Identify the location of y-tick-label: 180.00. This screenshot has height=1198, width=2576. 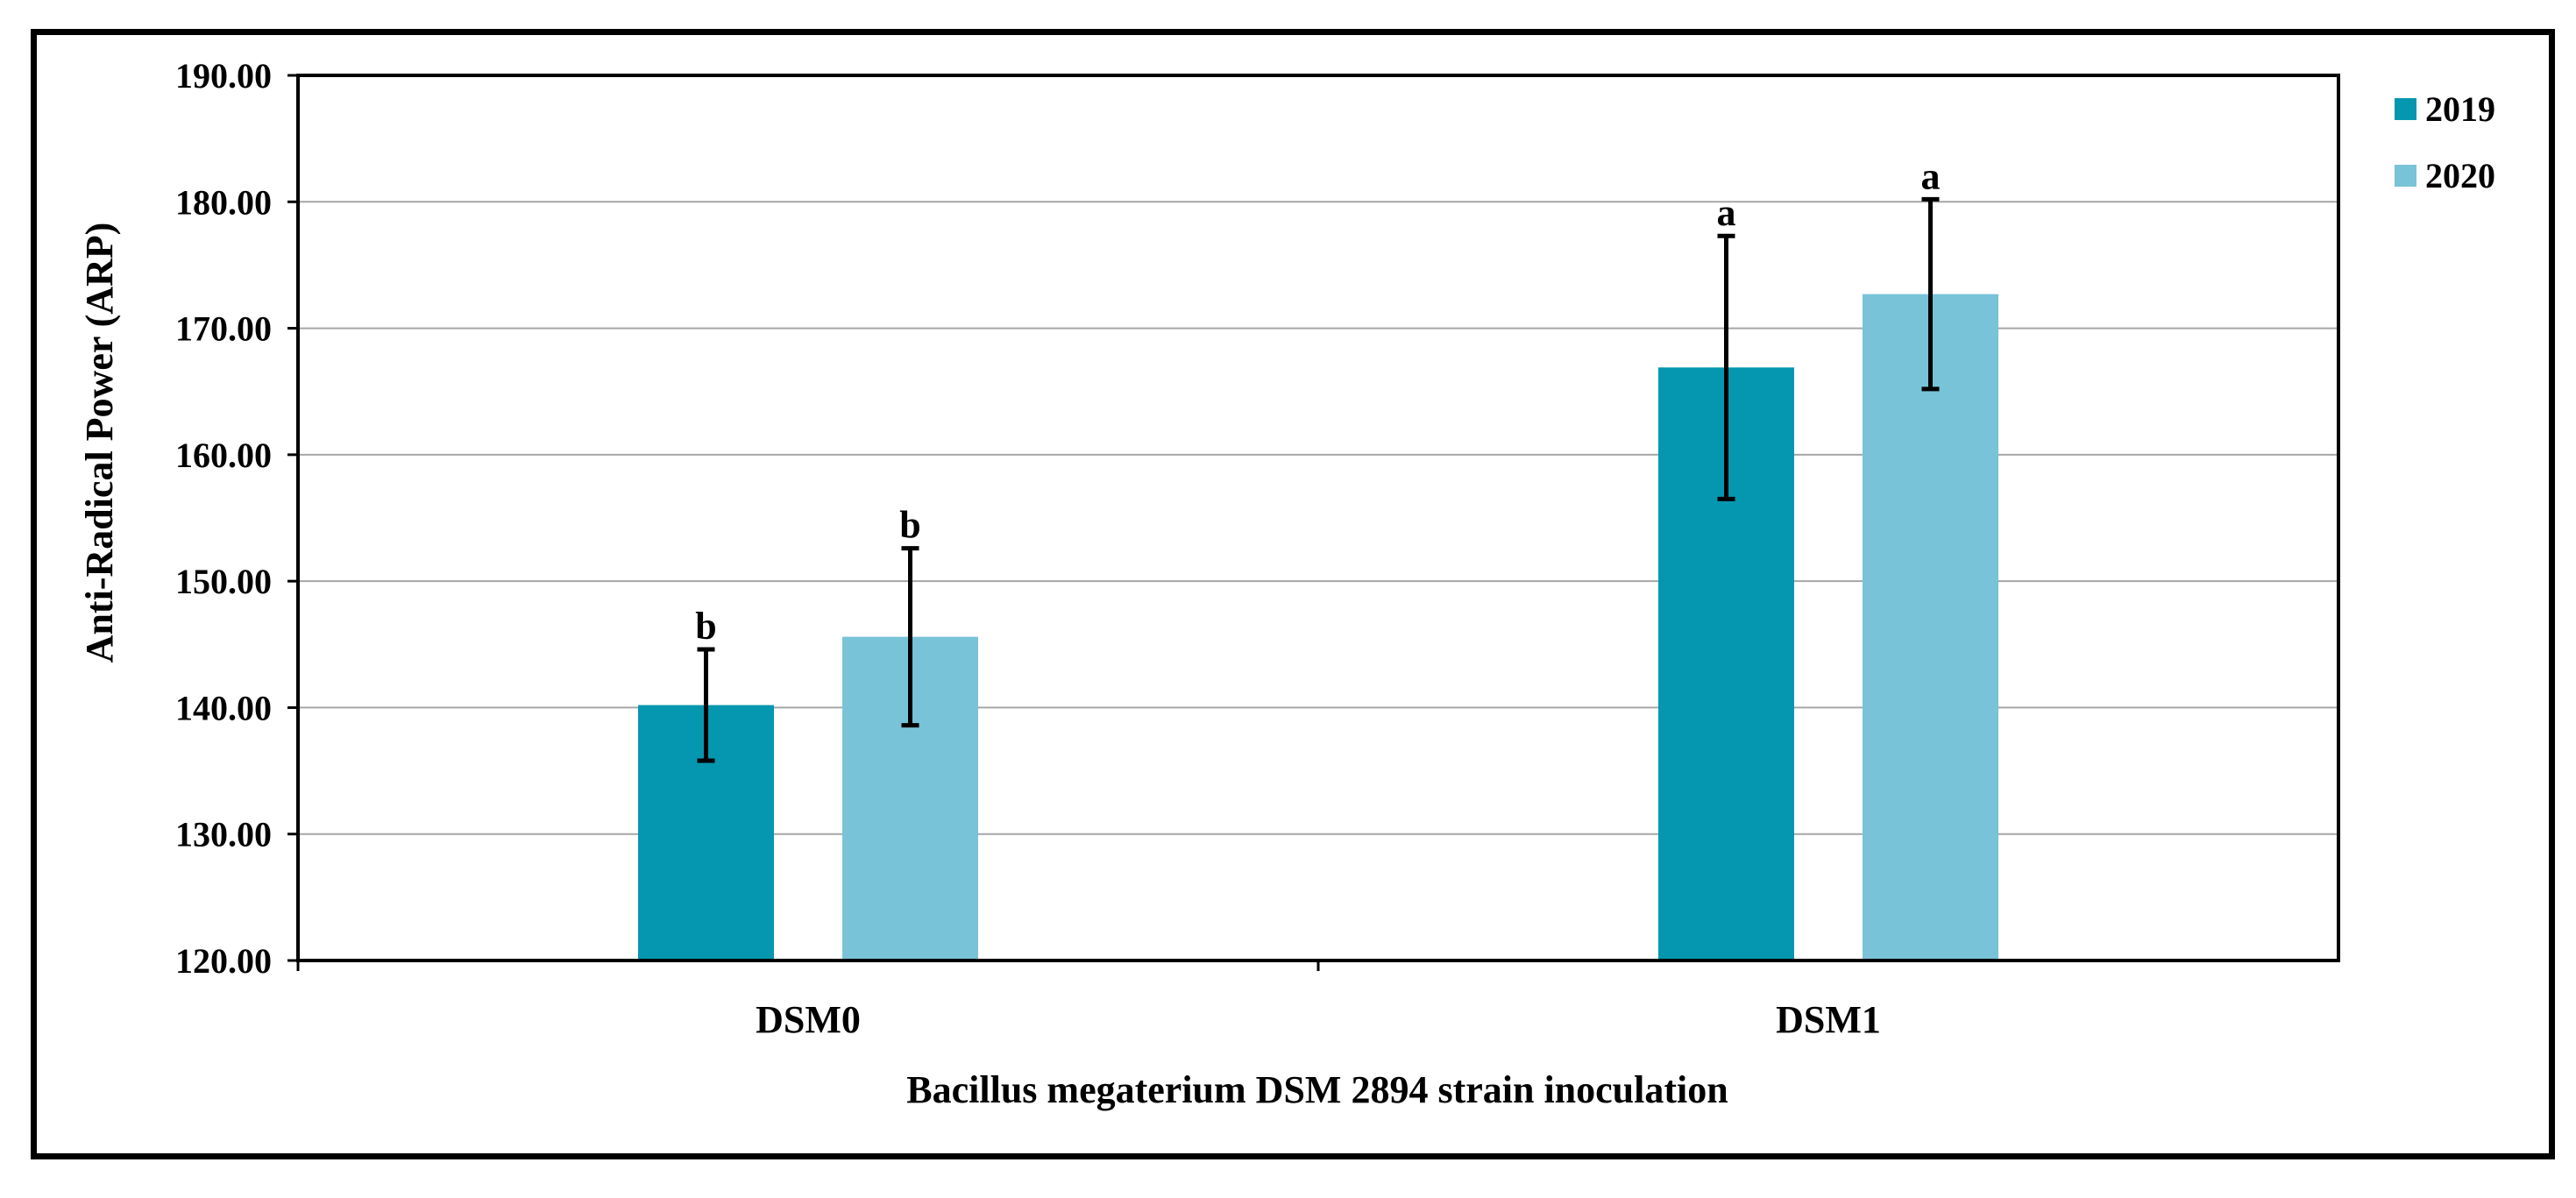
(223, 202).